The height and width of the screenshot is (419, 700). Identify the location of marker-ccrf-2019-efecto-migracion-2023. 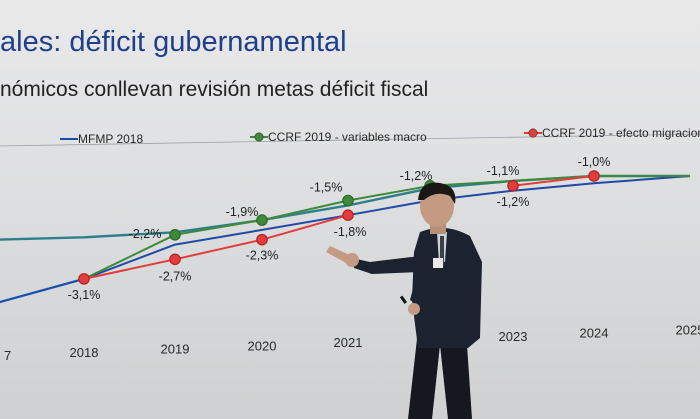
(513, 186).